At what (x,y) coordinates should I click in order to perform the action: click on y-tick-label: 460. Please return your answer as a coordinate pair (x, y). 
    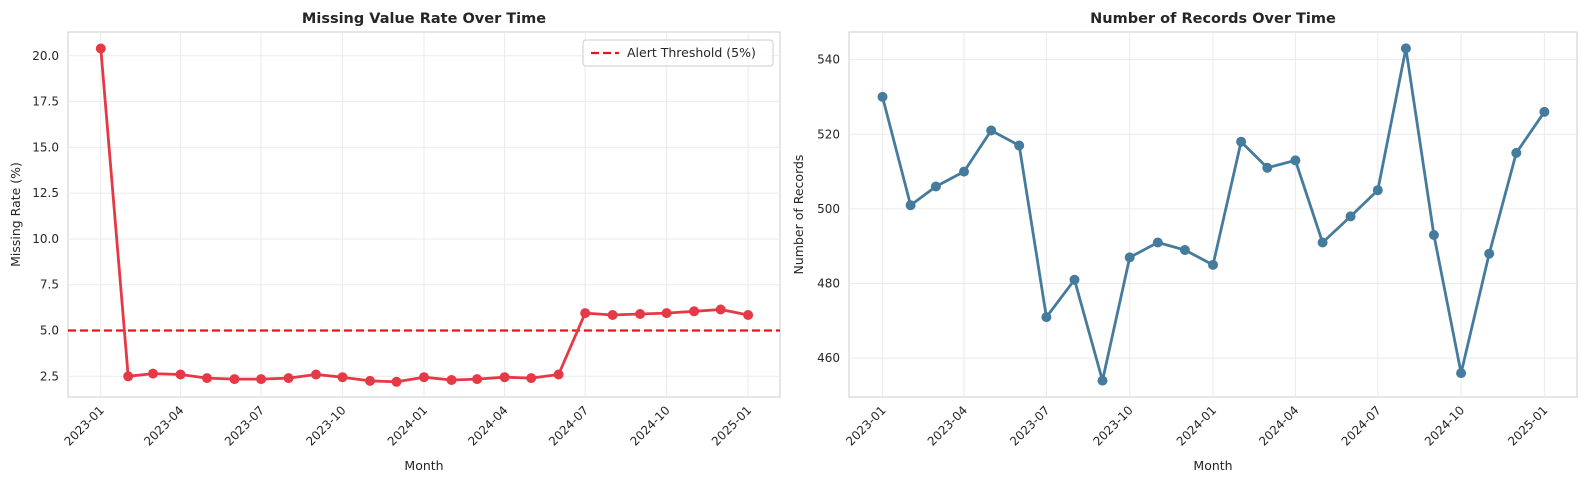
    Looking at the image, I should click on (828, 358).